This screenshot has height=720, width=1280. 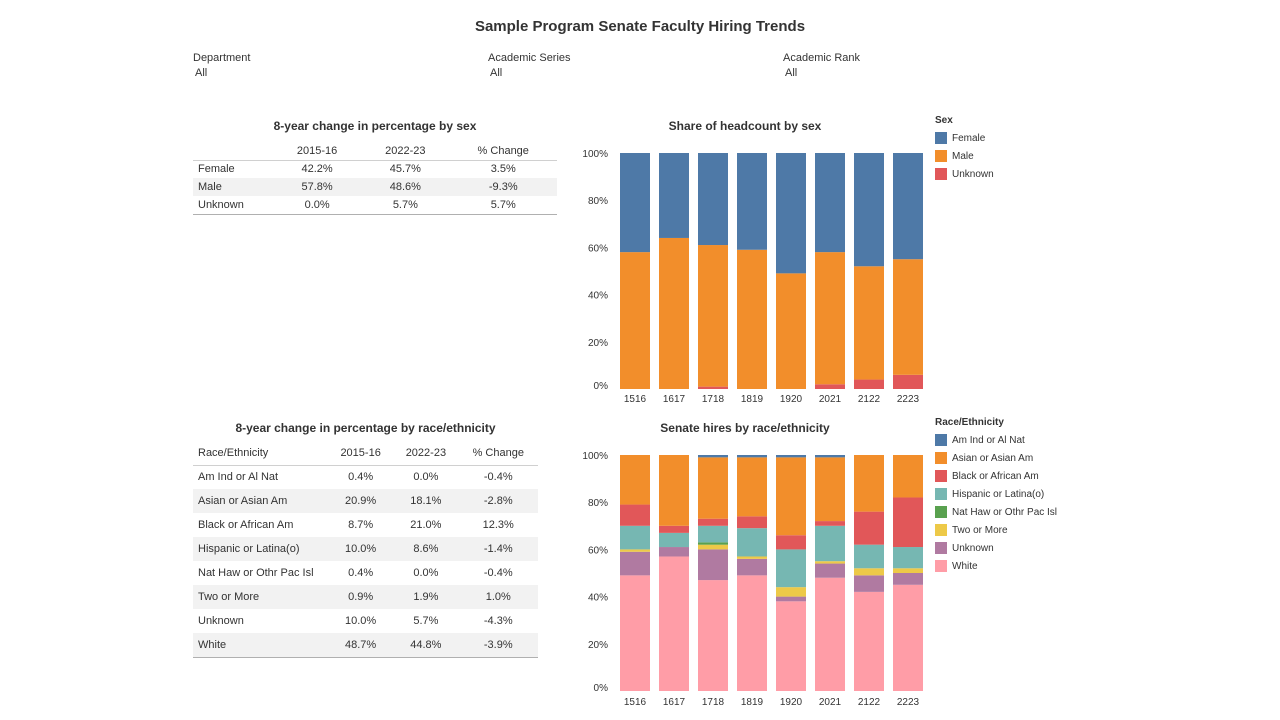 I want to click on row-label: White, so click(x=212, y=644).